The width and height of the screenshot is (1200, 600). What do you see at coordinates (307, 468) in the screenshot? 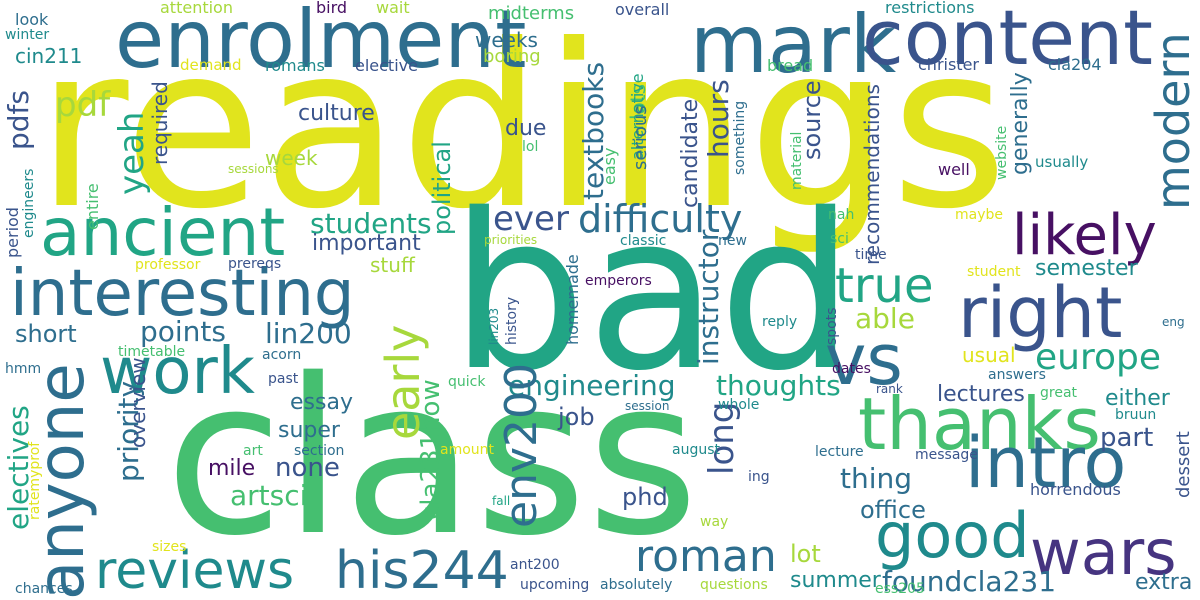
I see `word: none` at bounding box center [307, 468].